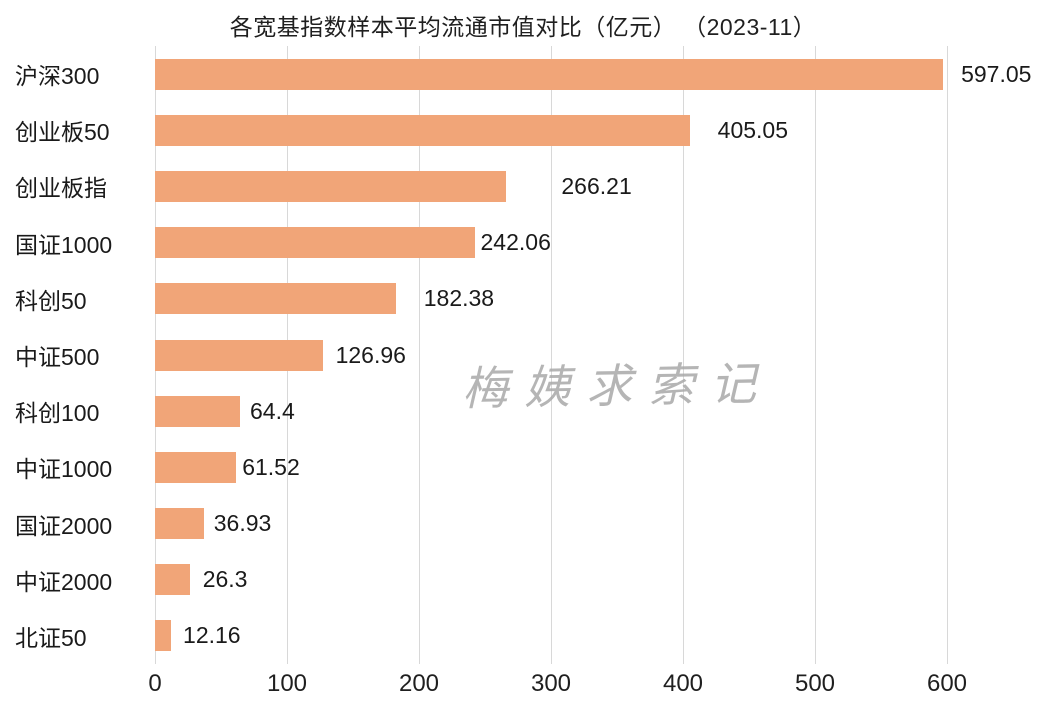 The width and height of the screenshot is (1046, 720). Describe the element at coordinates (225, 579) in the screenshot. I see `value-label: 26.3` at that location.